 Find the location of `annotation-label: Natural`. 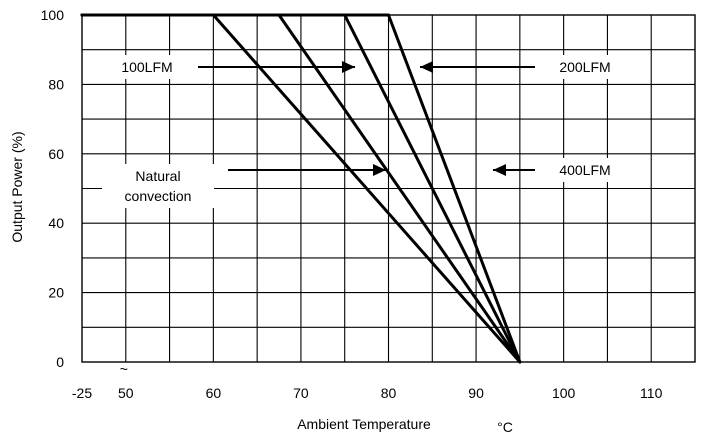

annotation-label: Natural is located at coordinates (157, 176).